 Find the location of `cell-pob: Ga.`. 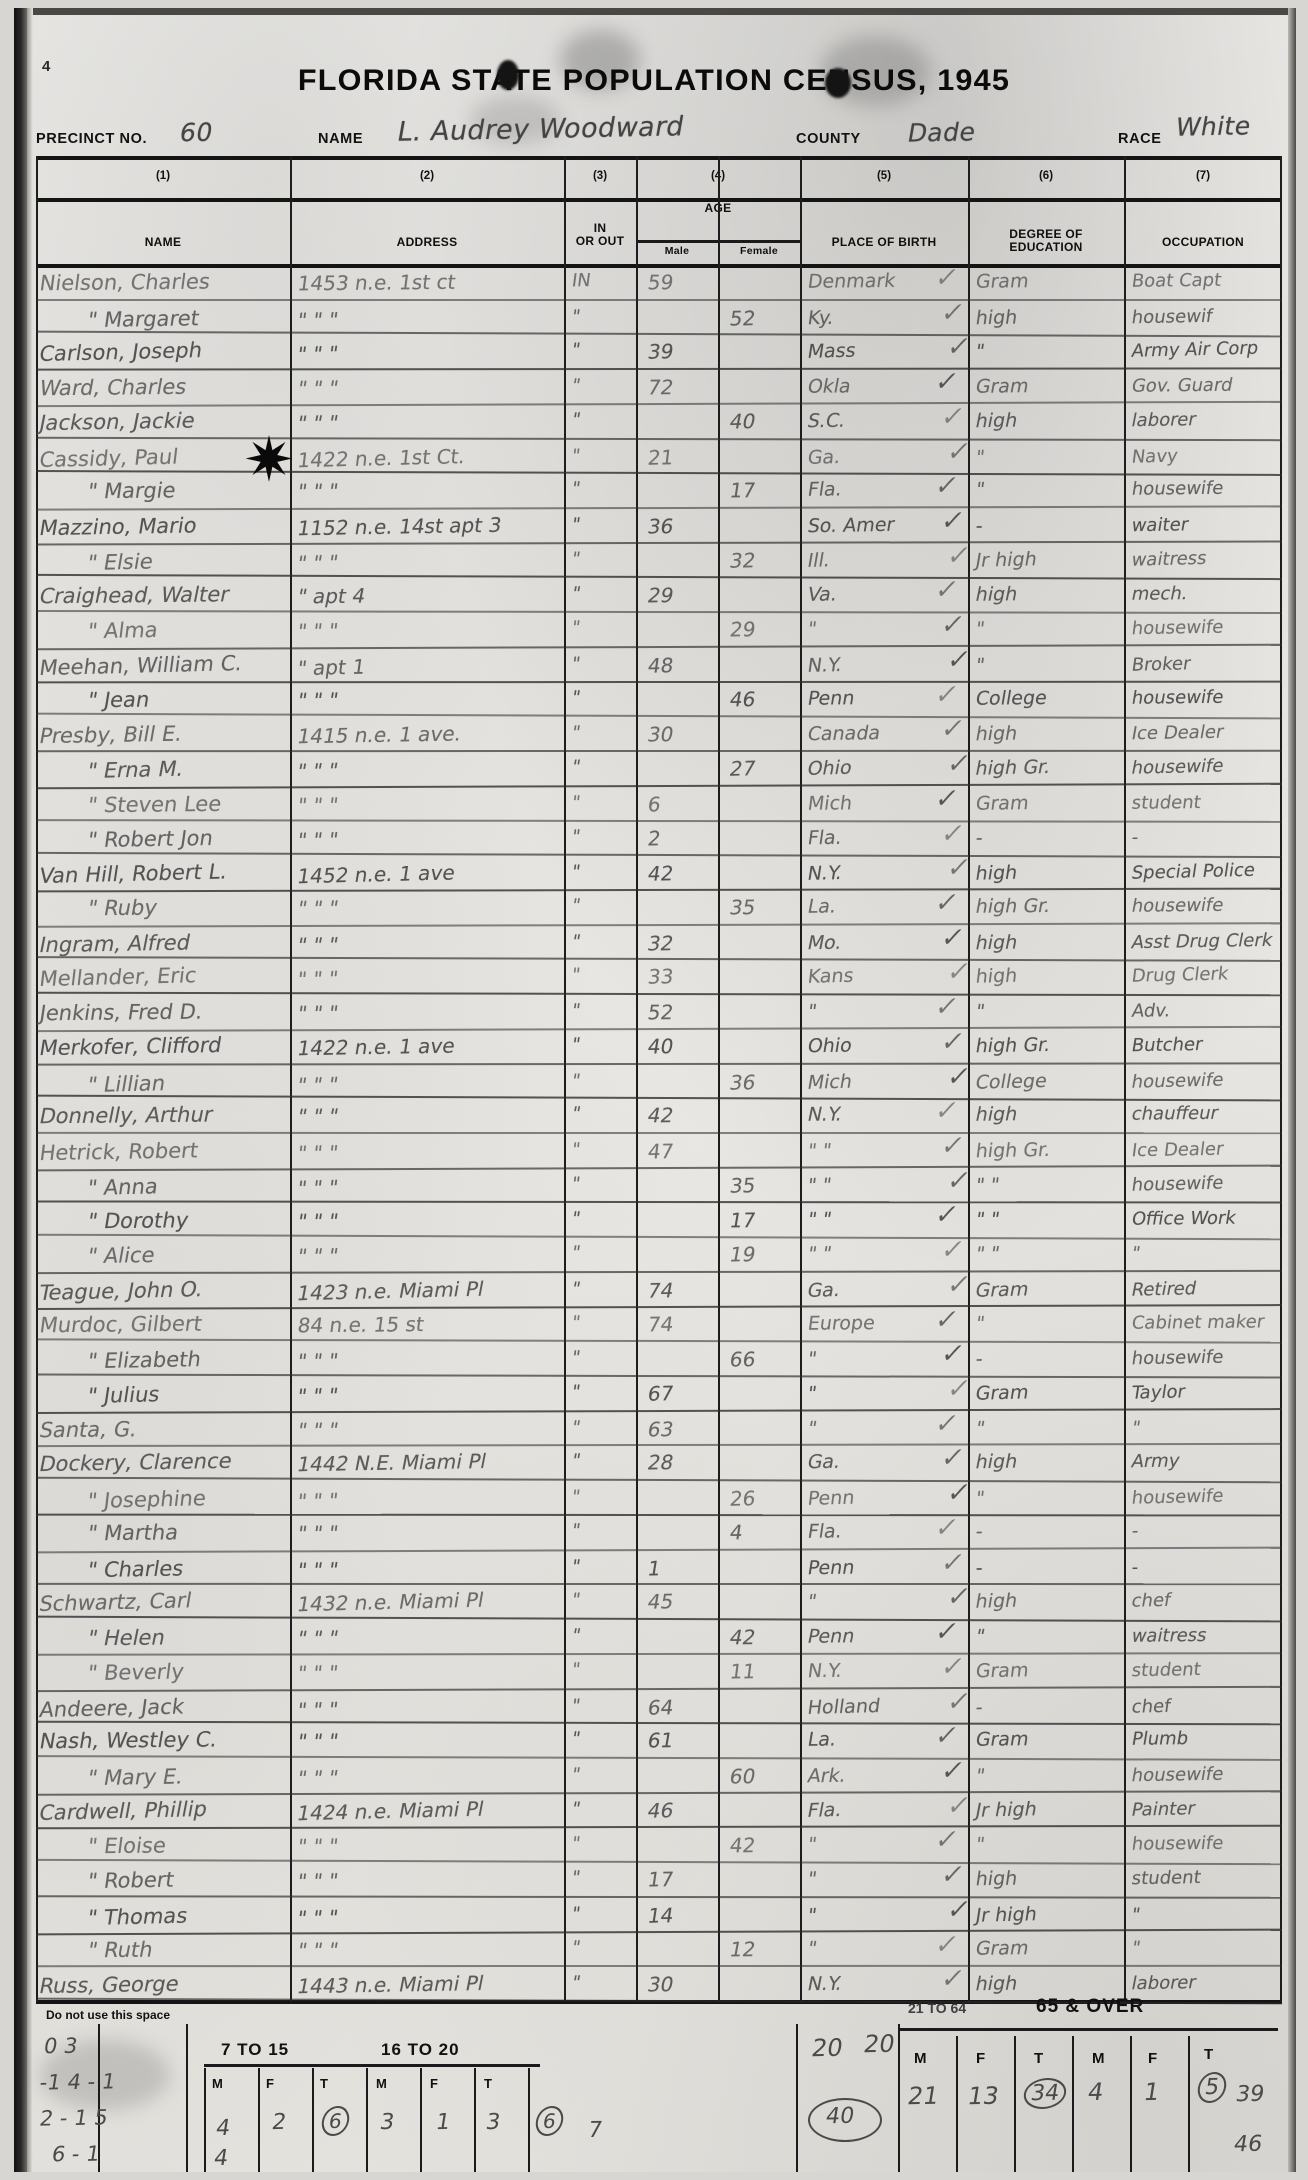

cell-pob: Ga. is located at coordinates (824, 1462).